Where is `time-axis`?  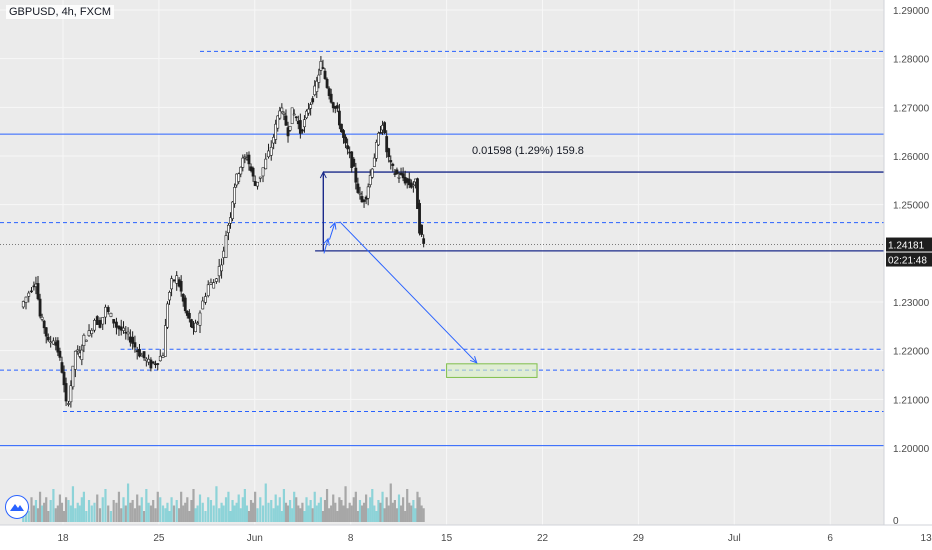 time-axis is located at coordinates (466, 537).